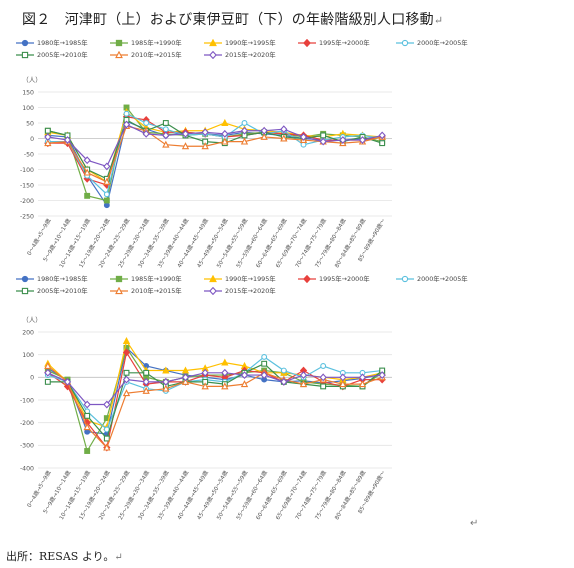 The height and width of the screenshot is (568, 574). What do you see at coordinates (442, 279) in the screenshot?
I see `legend-label: 2000年→2005年` at bounding box center [442, 279].